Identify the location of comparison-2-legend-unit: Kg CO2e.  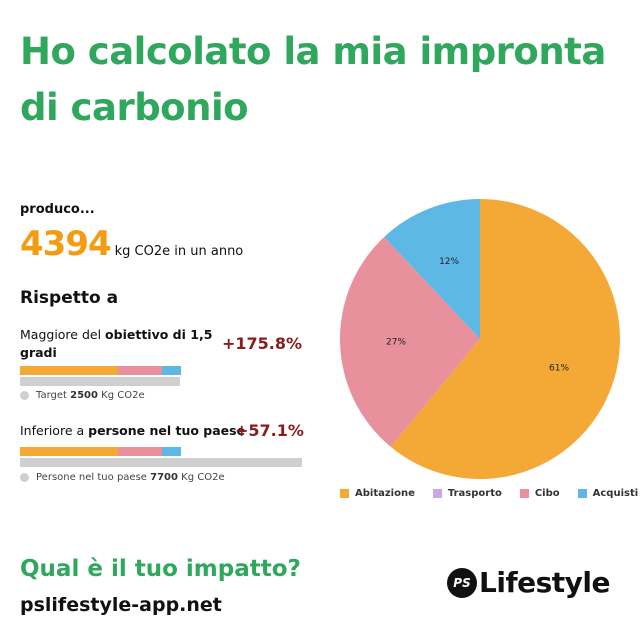
(203, 477).